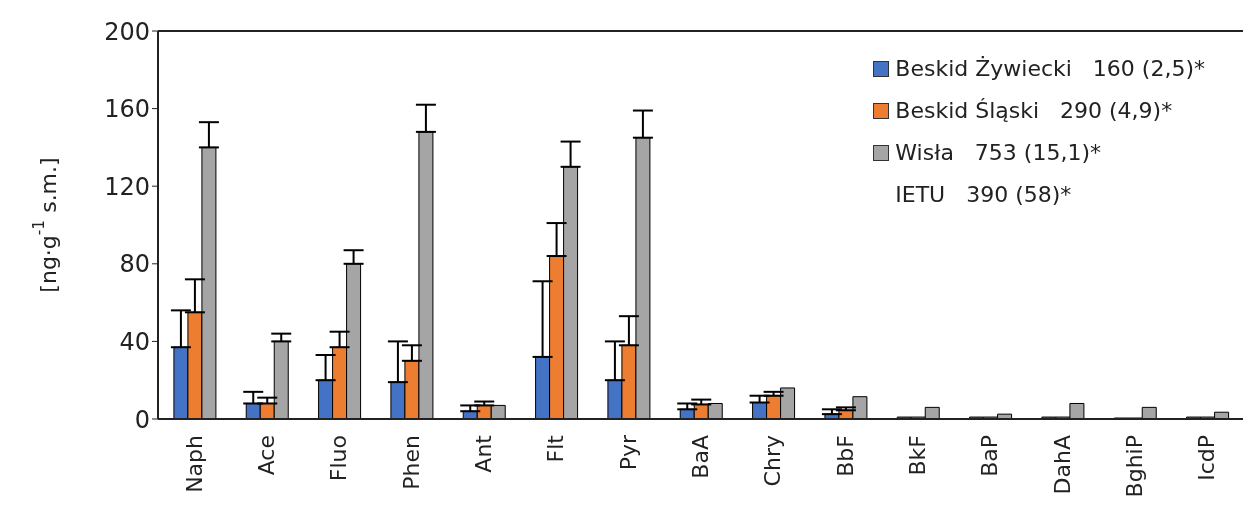 The height and width of the screenshot is (519, 1253). I want to click on legend-label: Beskid Śląski 290 (4,9)*, so click(1034, 111).